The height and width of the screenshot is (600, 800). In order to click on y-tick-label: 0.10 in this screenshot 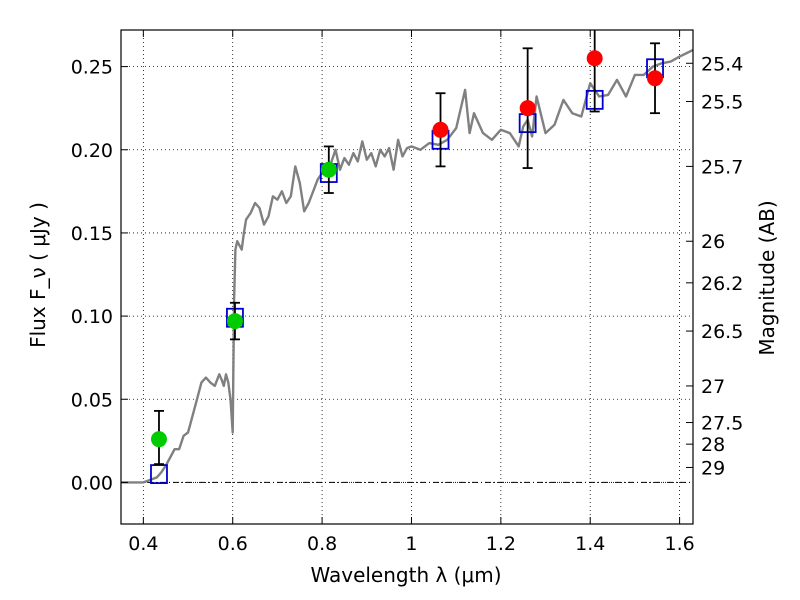, I will do `click(92, 317)`.